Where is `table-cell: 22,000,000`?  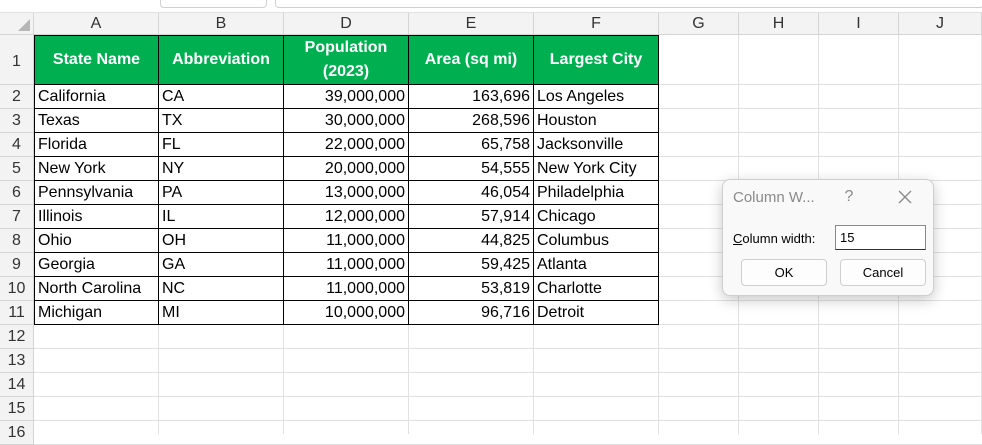
table-cell: 22,000,000 is located at coordinates (346, 145).